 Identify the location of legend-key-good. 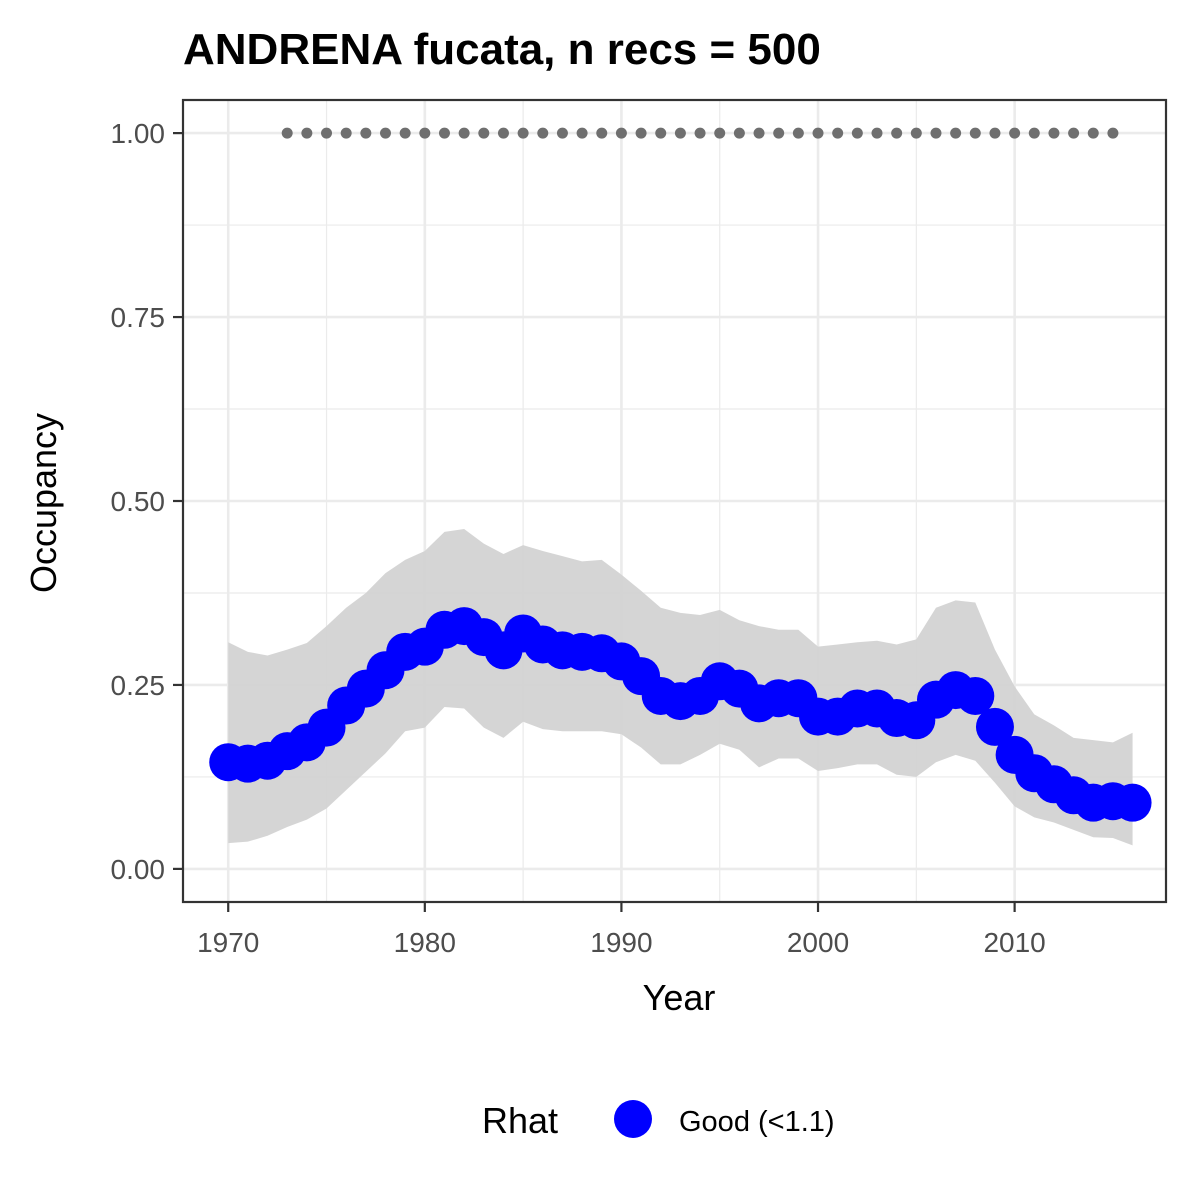
(633, 1119).